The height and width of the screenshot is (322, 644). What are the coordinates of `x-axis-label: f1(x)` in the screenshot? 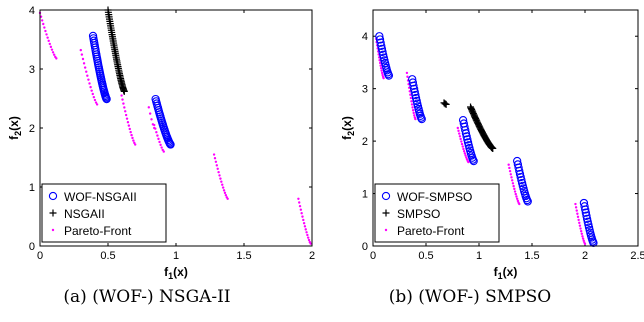 It's located at (176, 273).